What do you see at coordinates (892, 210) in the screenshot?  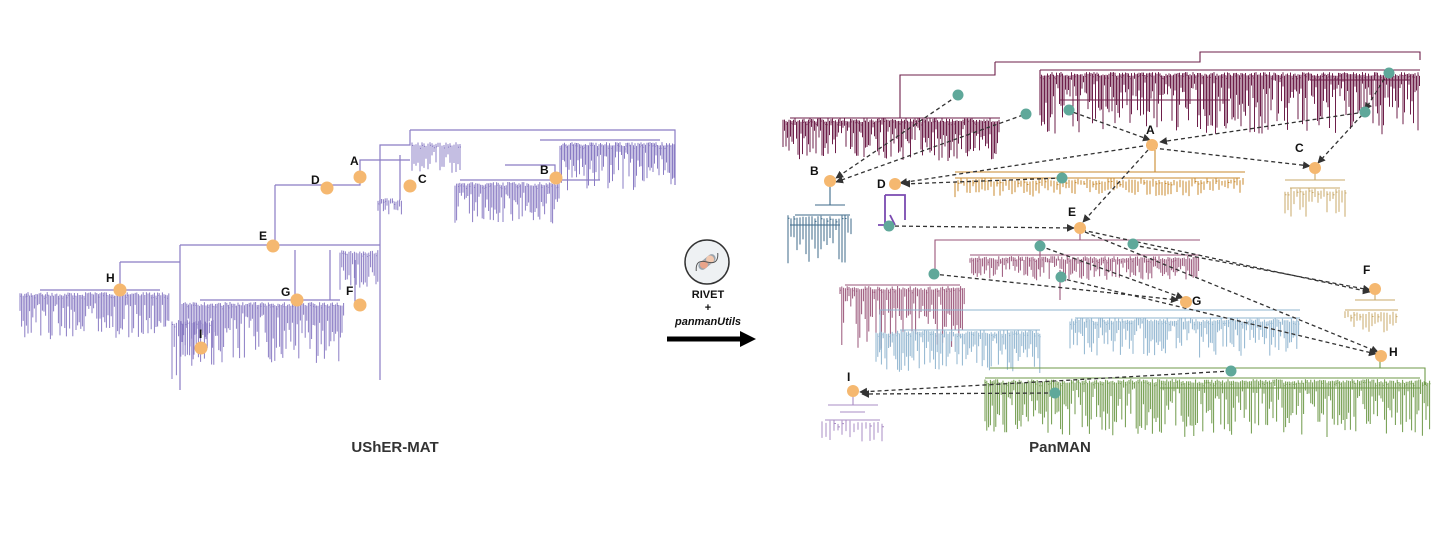 I see `tree-purple` at bounding box center [892, 210].